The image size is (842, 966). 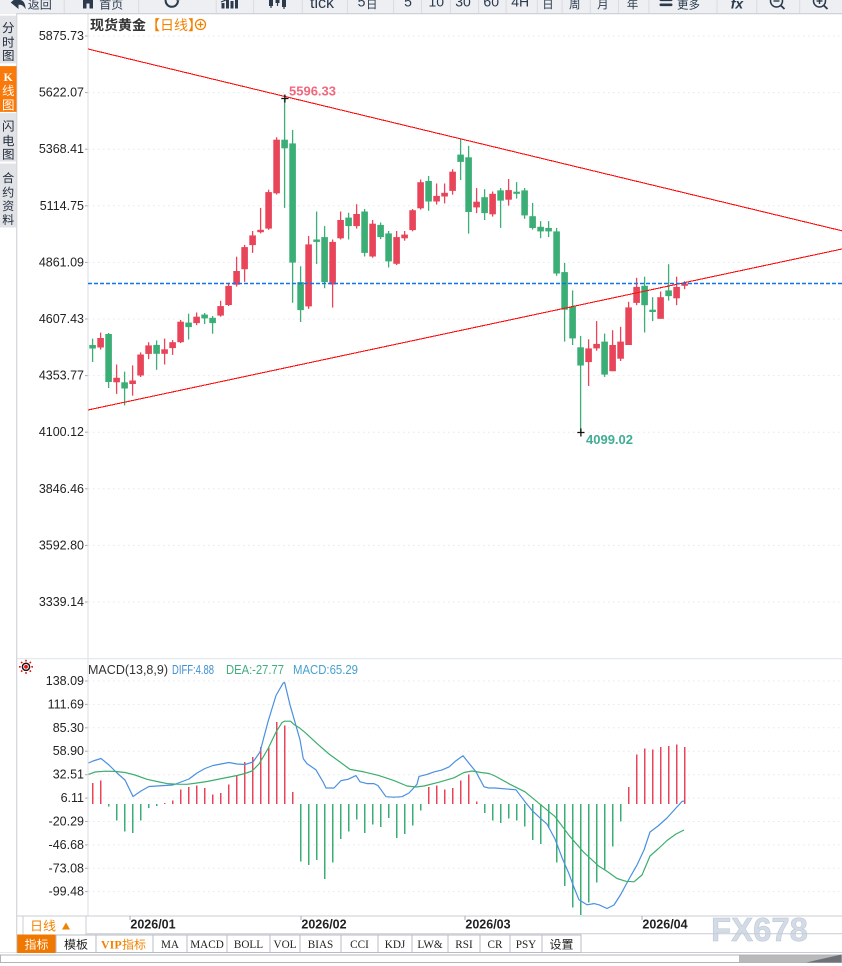 What do you see at coordinates (68, 775) in the screenshot?
I see `svg-text: 32.51` at bounding box center [68, 775].